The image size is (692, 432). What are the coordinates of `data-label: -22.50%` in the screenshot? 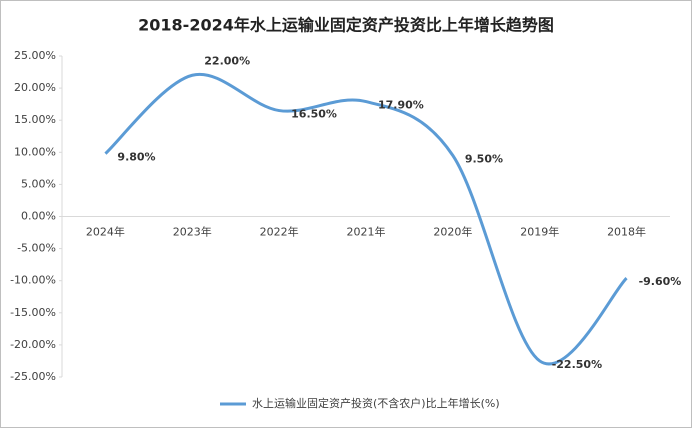 It's located at (577, 364).